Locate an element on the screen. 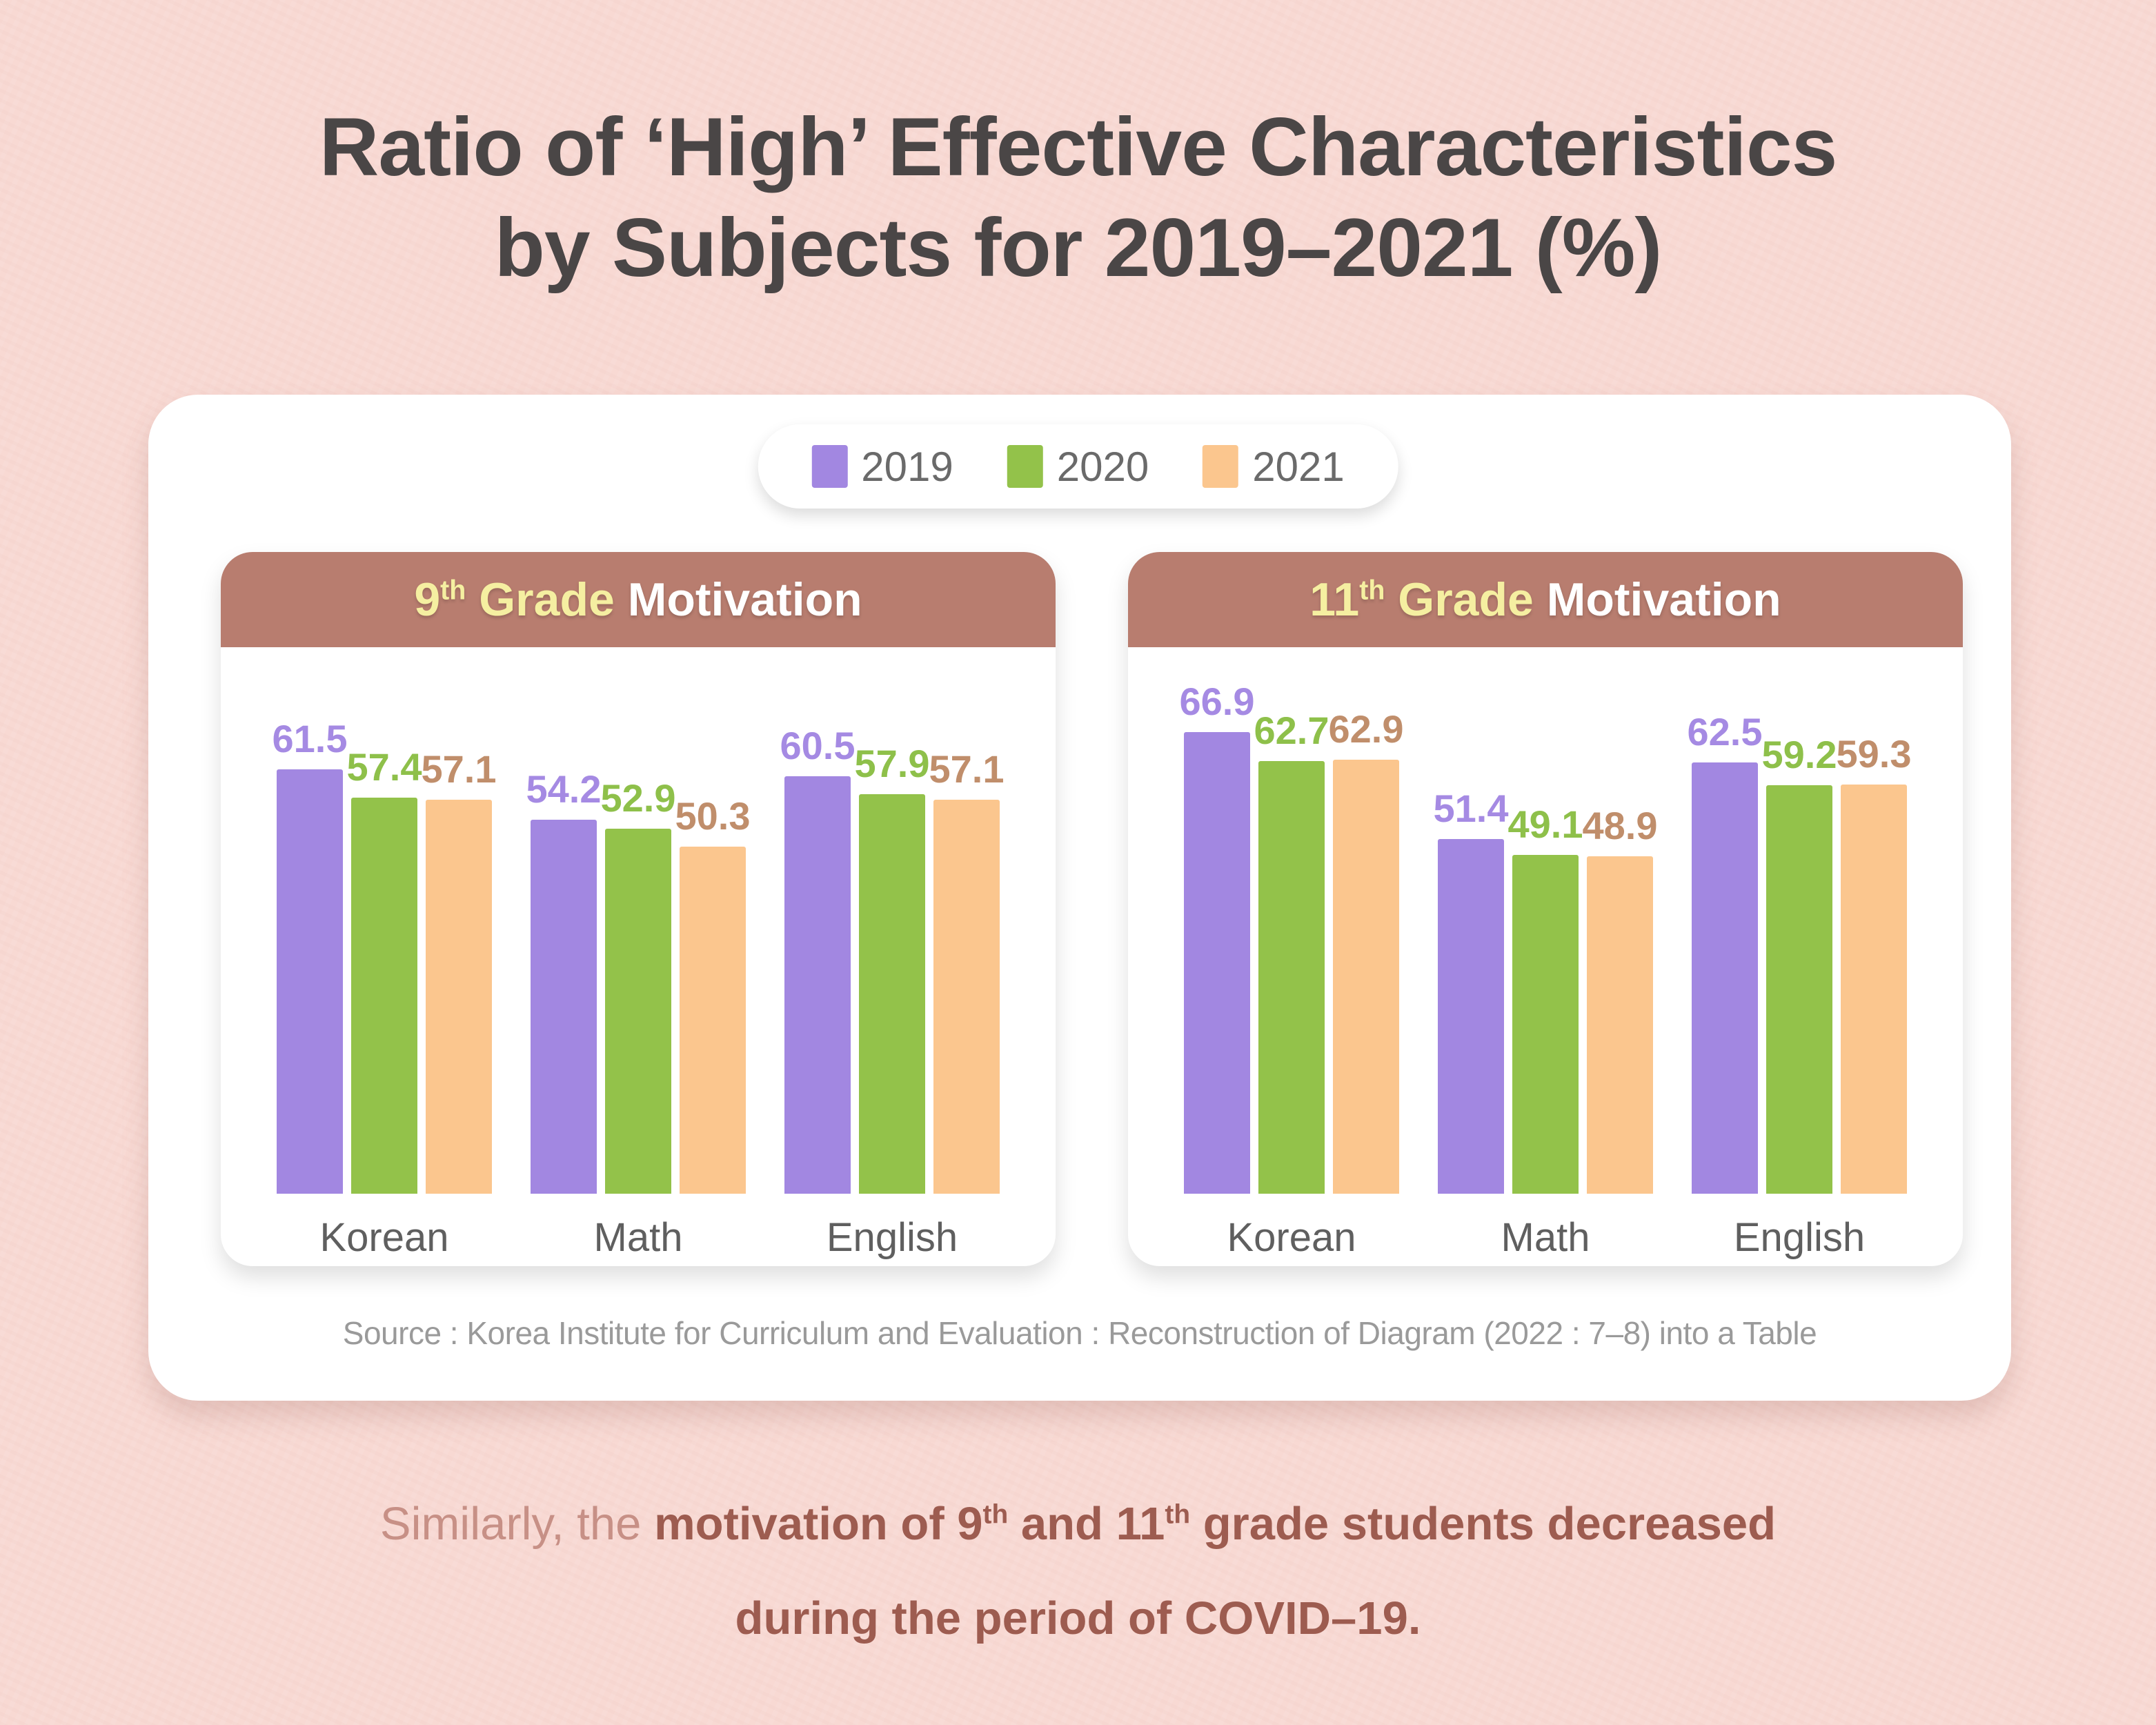 The image size is (2156, 1725). value-label: 48.9 is located at coordinates (1620, 825).